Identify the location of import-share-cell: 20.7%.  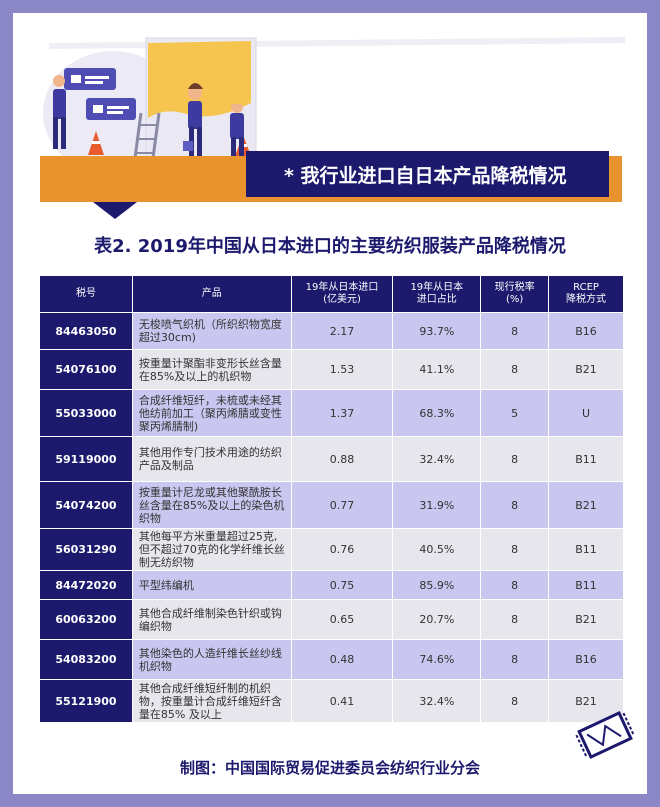
(437, 619).